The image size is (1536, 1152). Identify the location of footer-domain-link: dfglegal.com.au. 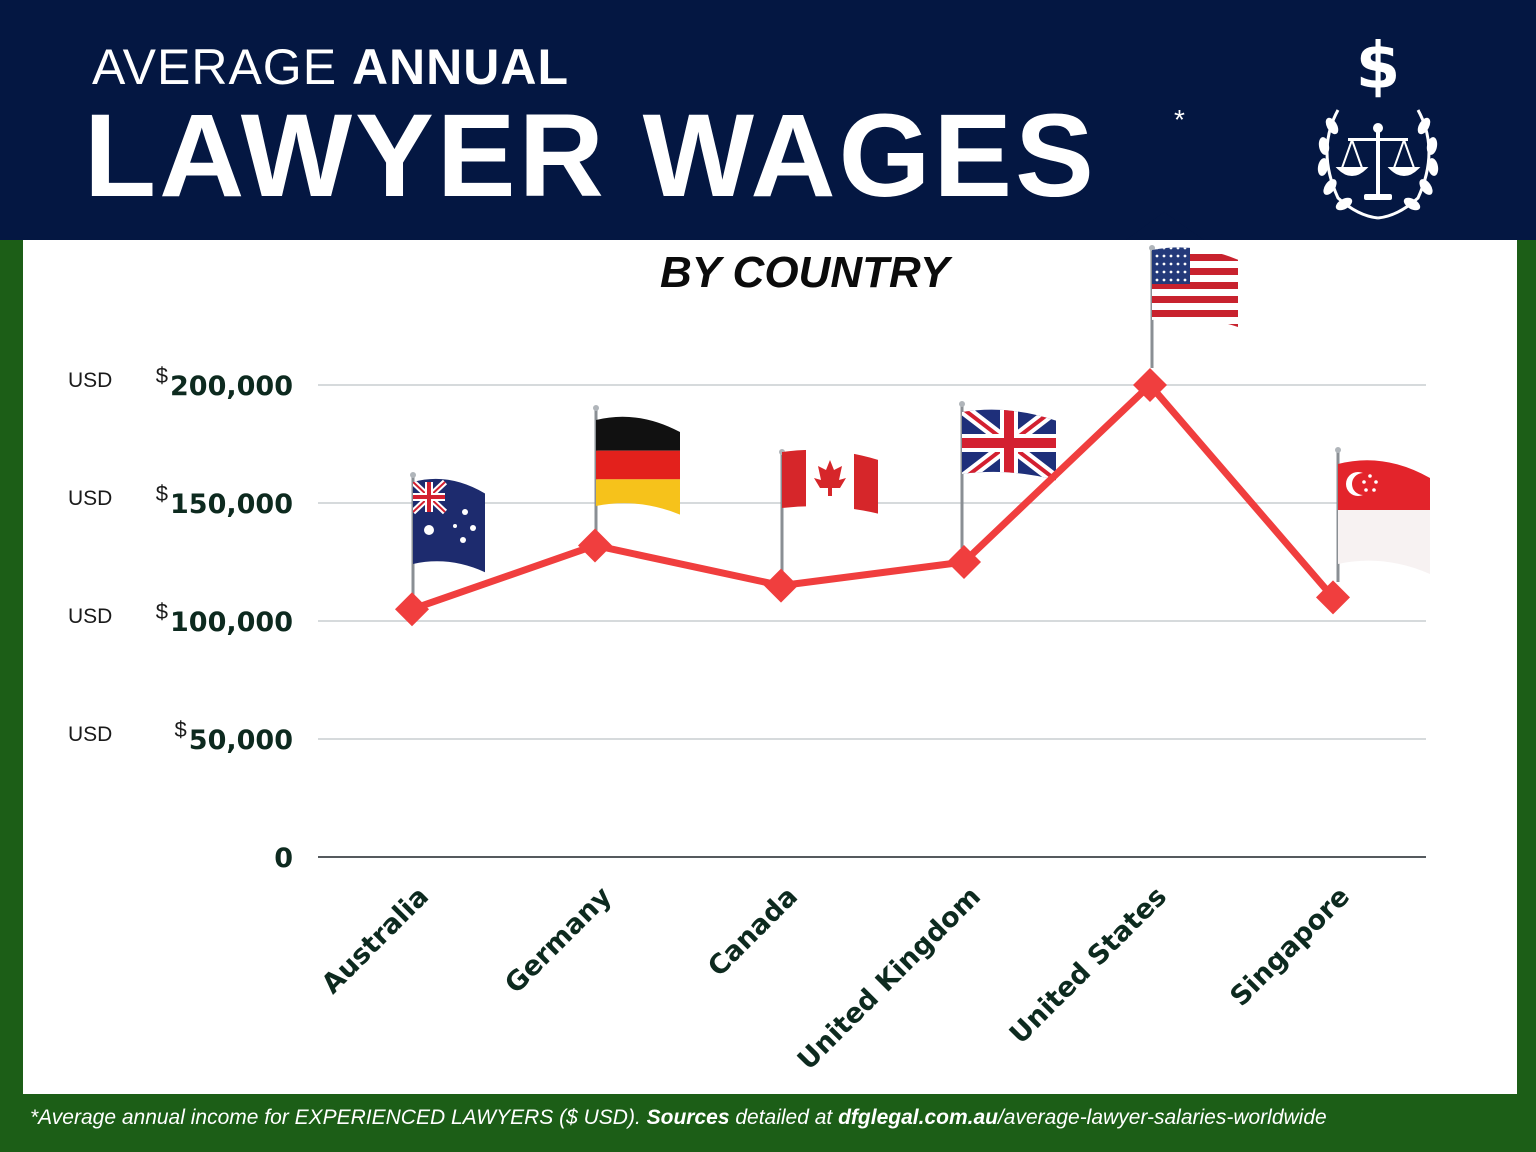
(918, 1117).